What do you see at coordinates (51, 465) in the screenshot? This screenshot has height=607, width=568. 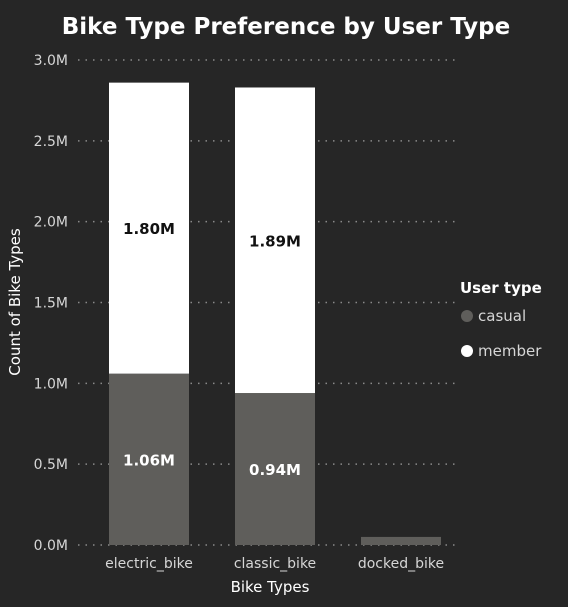 I see `y-tick-label: 0.5M` at bounding box center [51, 465].